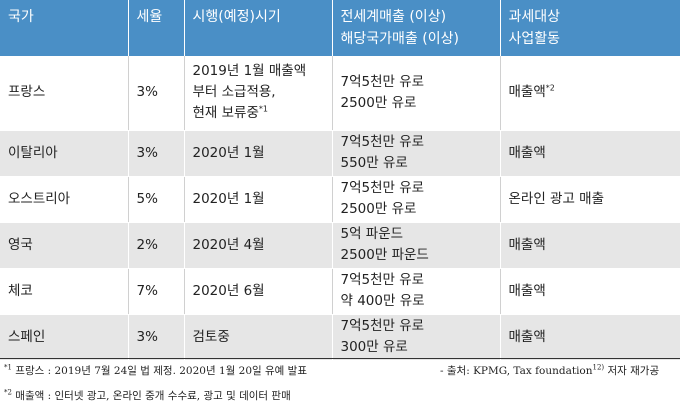 The width and height of the screenshot is (680, 414). I want to click on cell-country: 영국, so click(64, 245).